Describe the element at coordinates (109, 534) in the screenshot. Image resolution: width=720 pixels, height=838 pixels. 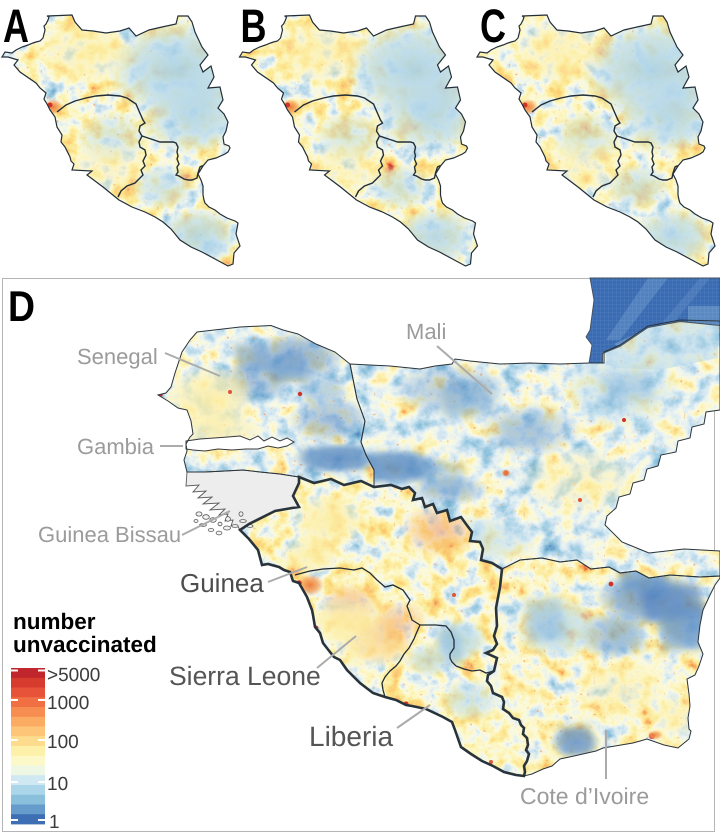
I see `svg-text: Guinea Bissau` at that location.